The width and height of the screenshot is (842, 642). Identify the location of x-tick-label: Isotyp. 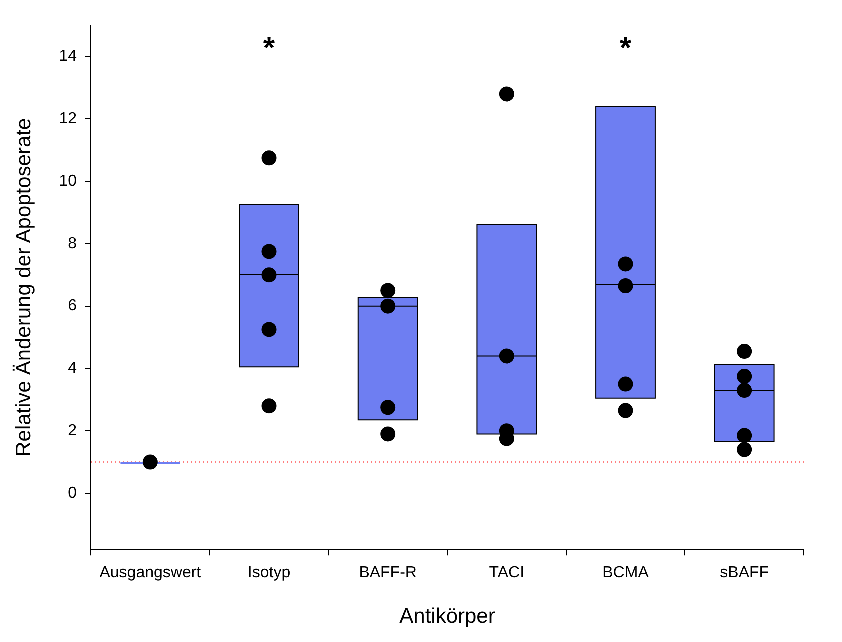
(269, 573).